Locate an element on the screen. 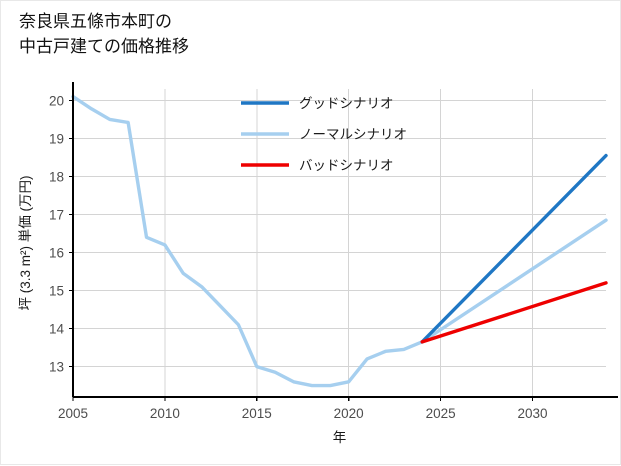 This screenshot has width=621, height=466. x-tick-label: 2015 is located at coordinates (257, 413).